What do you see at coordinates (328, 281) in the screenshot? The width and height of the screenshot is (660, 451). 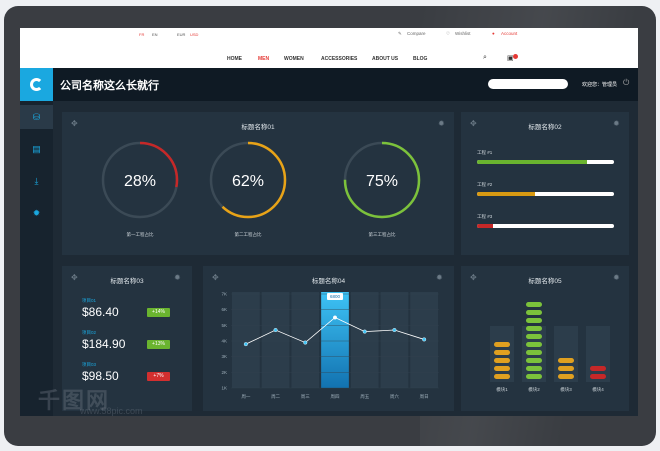 I see `panel-title: 标题名称04` at bounding box center [328, 281].